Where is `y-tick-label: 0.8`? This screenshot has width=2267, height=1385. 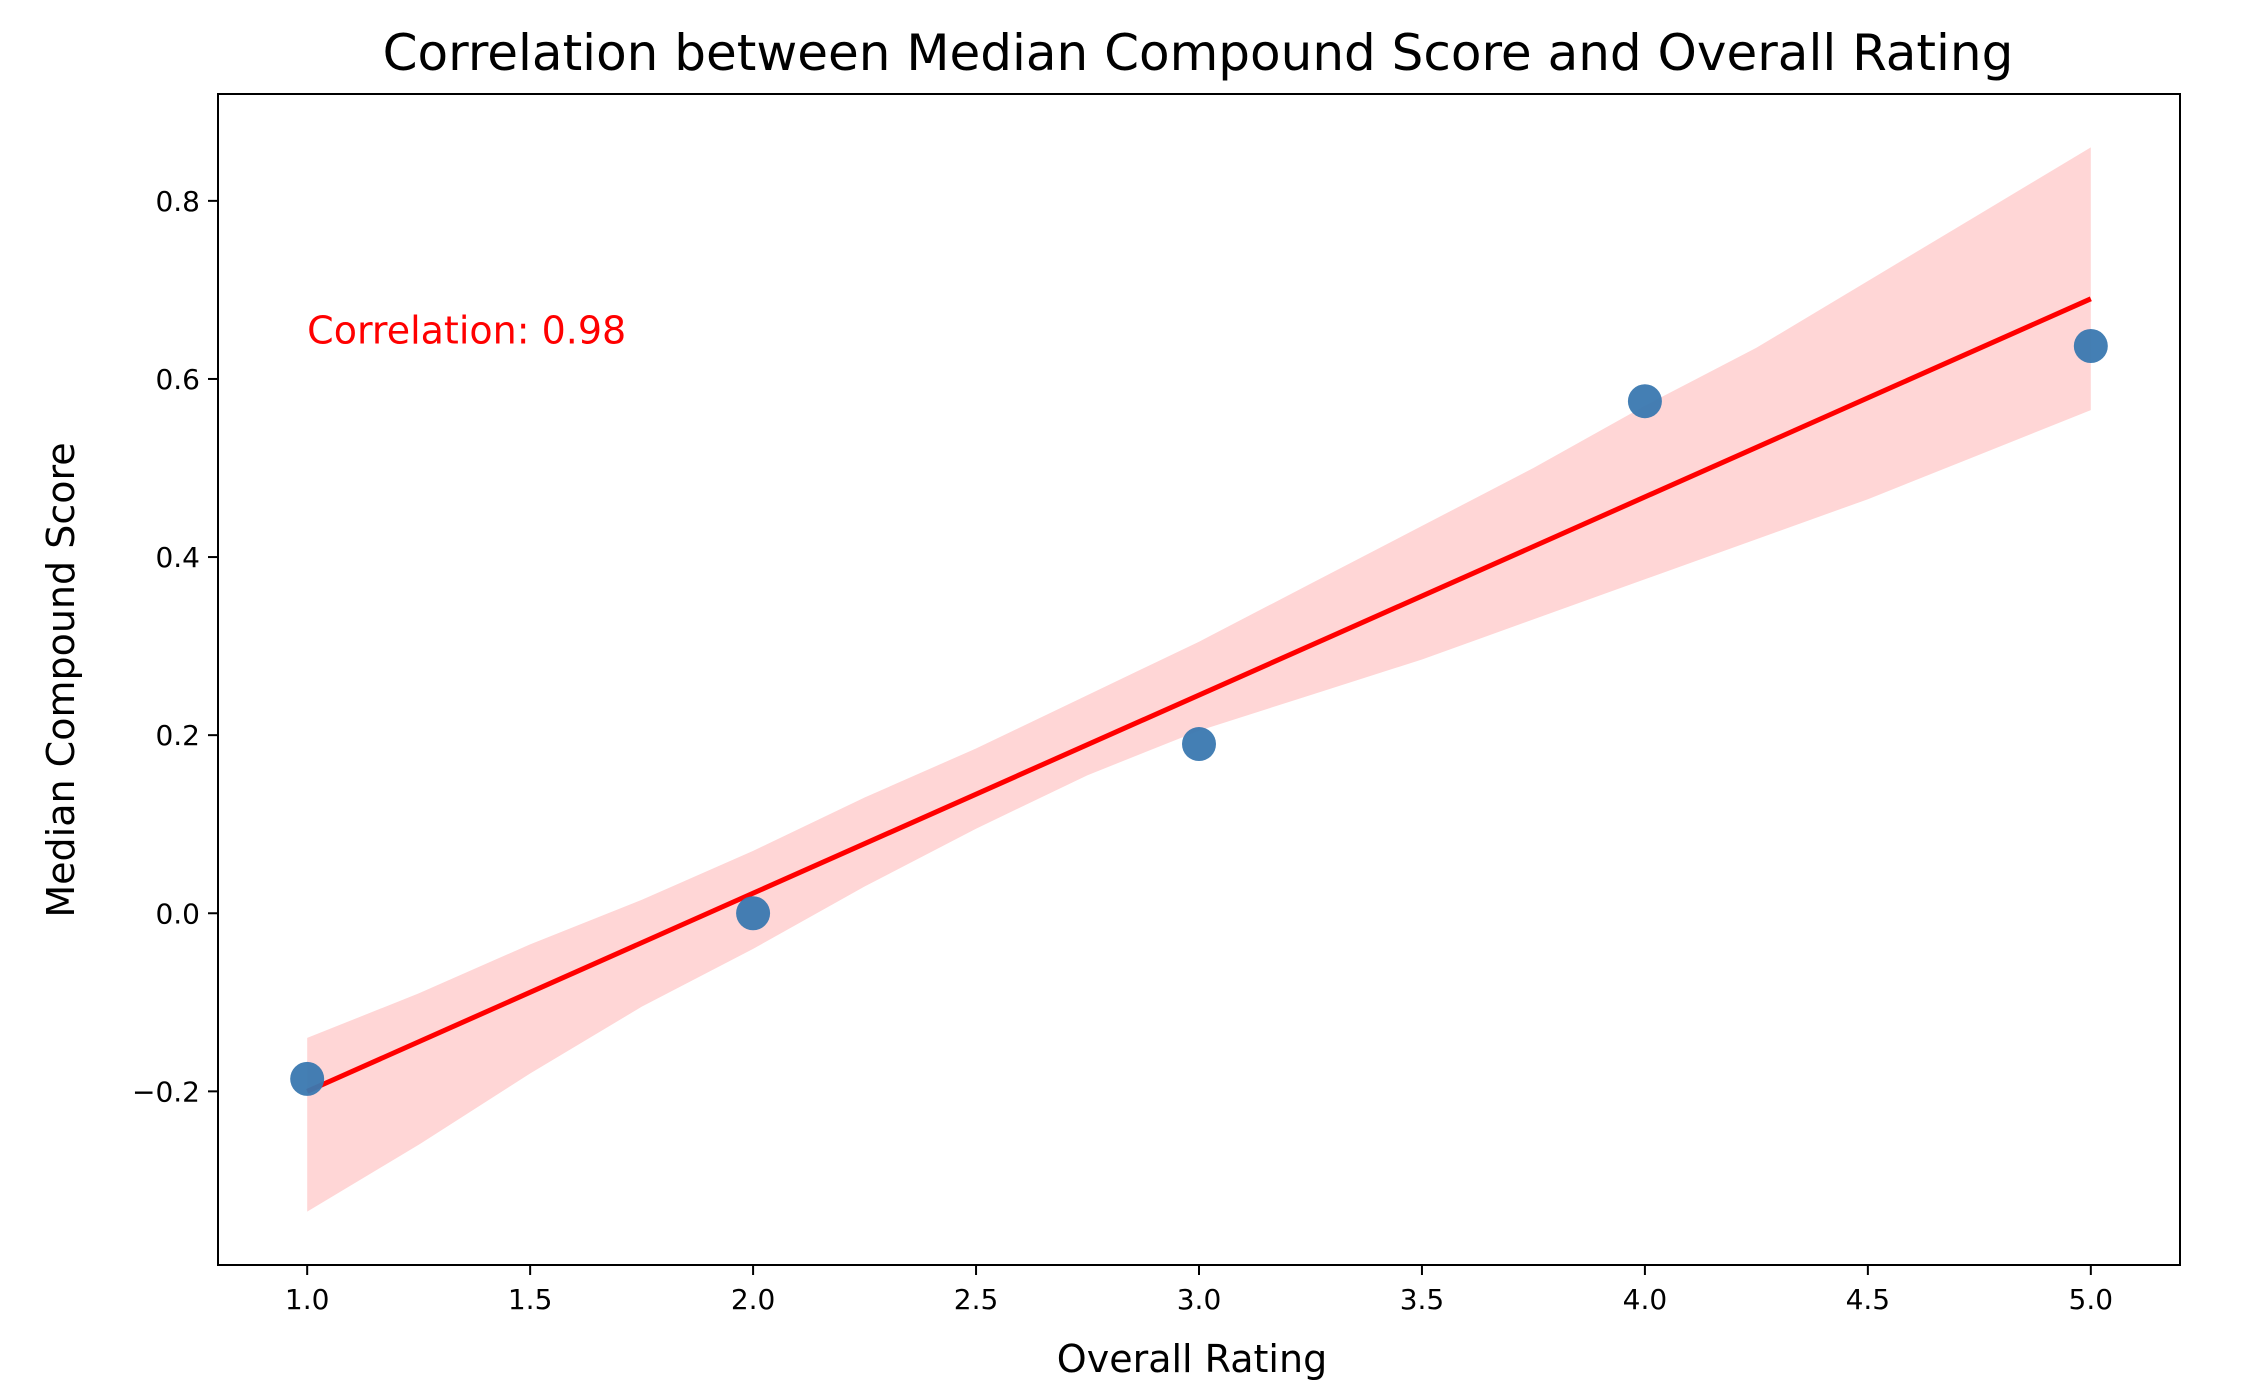
y-tick-label: 0.8 is located at coordinates (177, 201).